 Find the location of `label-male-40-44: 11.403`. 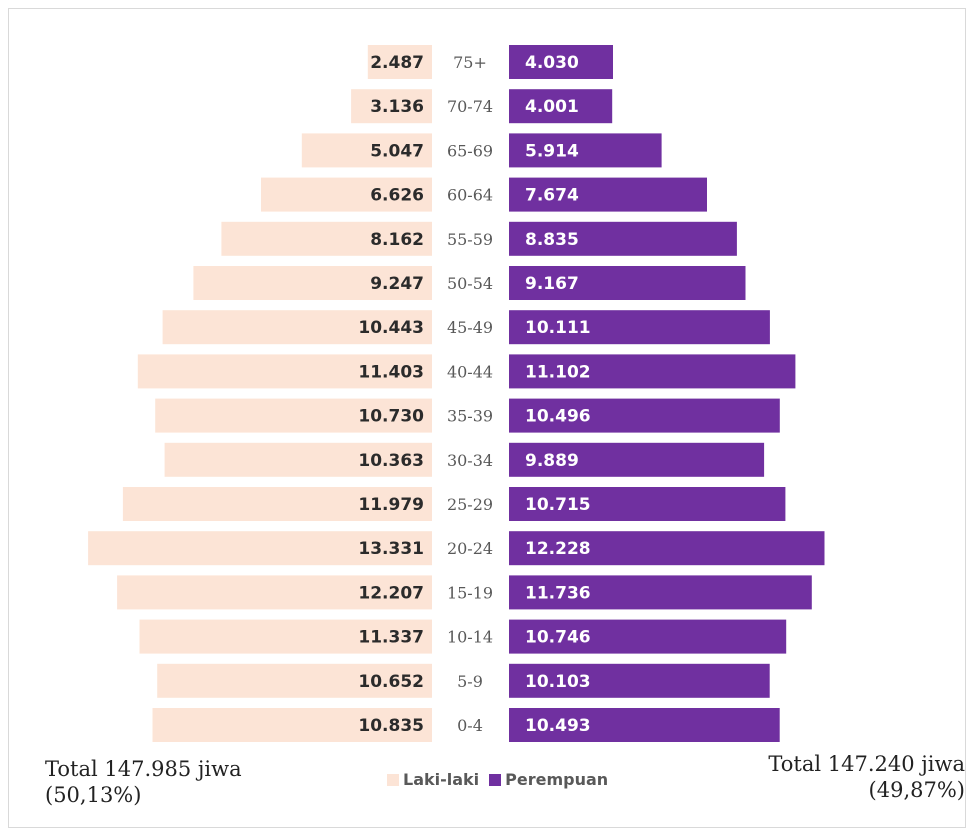

label-male-40-44: 11.403 is located at coordinates (391, 372).